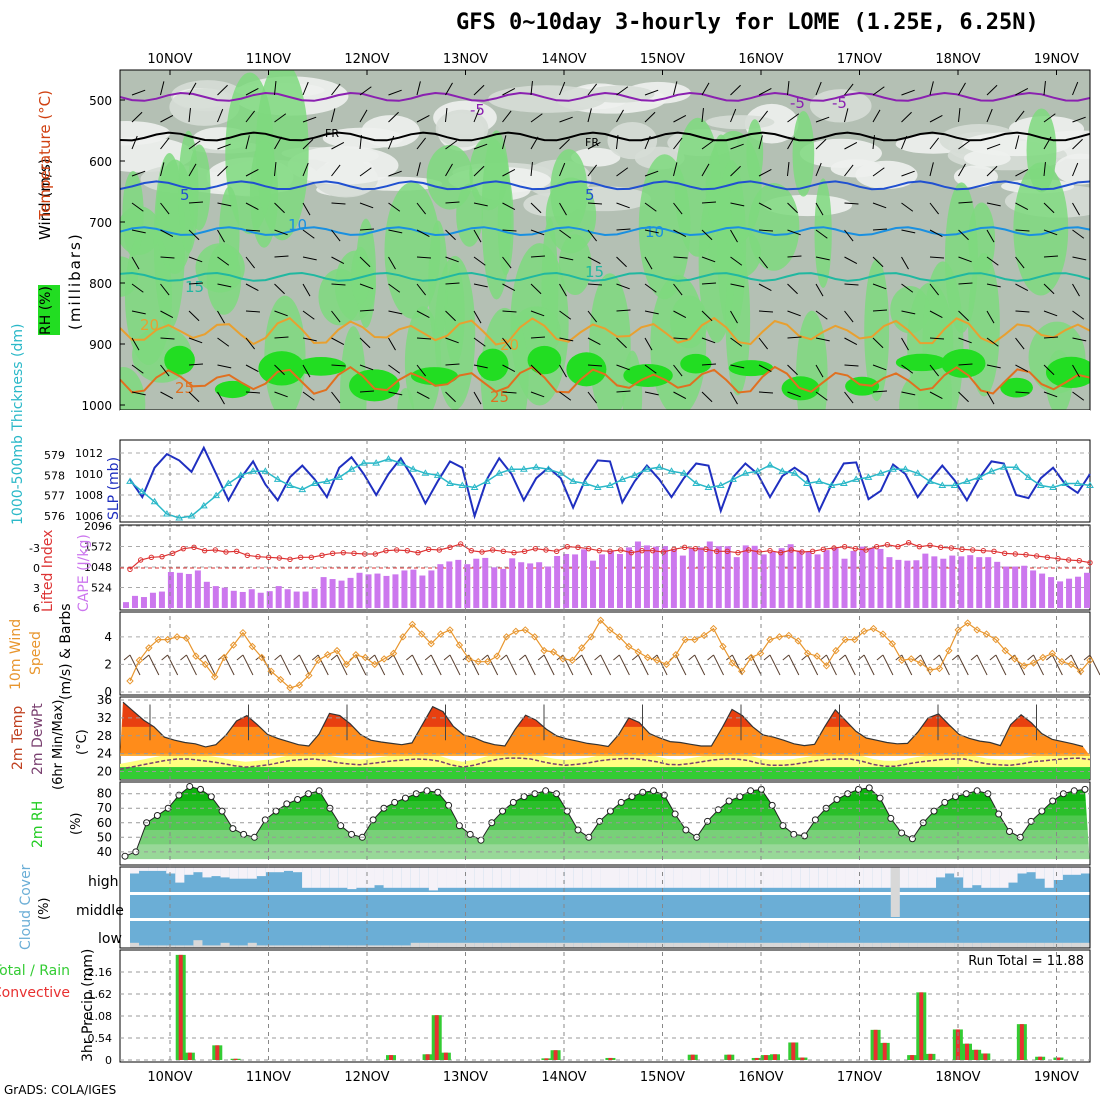 This screenshot has width=1100, height=1100. I want to click on cloud-axis-label: Cloud Cover, so click(26, 907).